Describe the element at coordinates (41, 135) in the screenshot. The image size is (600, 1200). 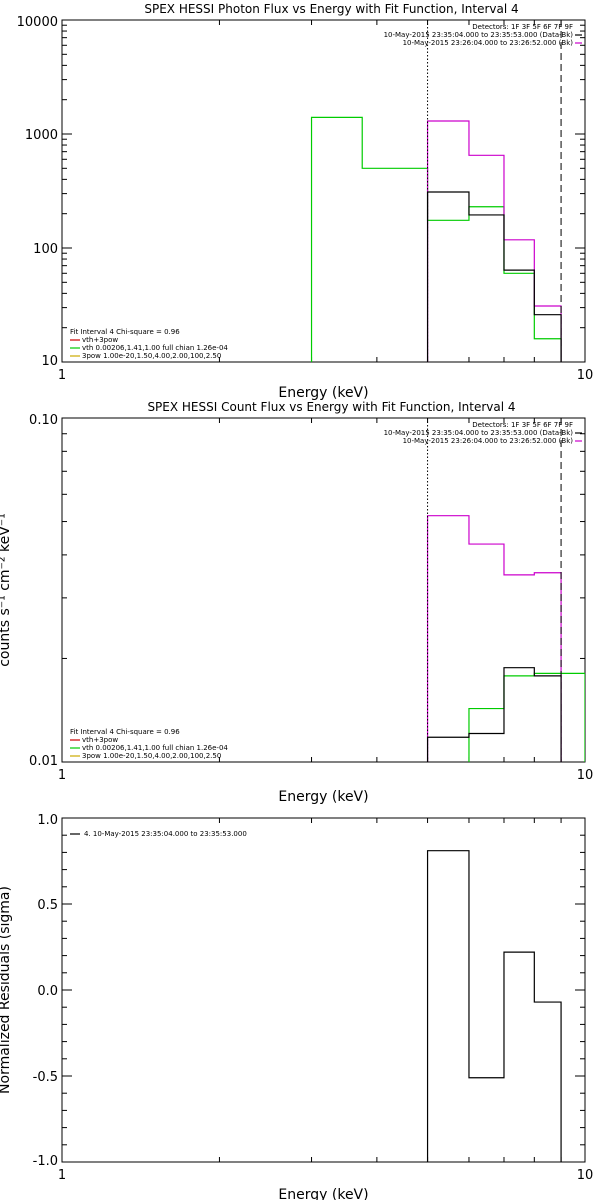
I see `y-tick-label: 1000` at that location.